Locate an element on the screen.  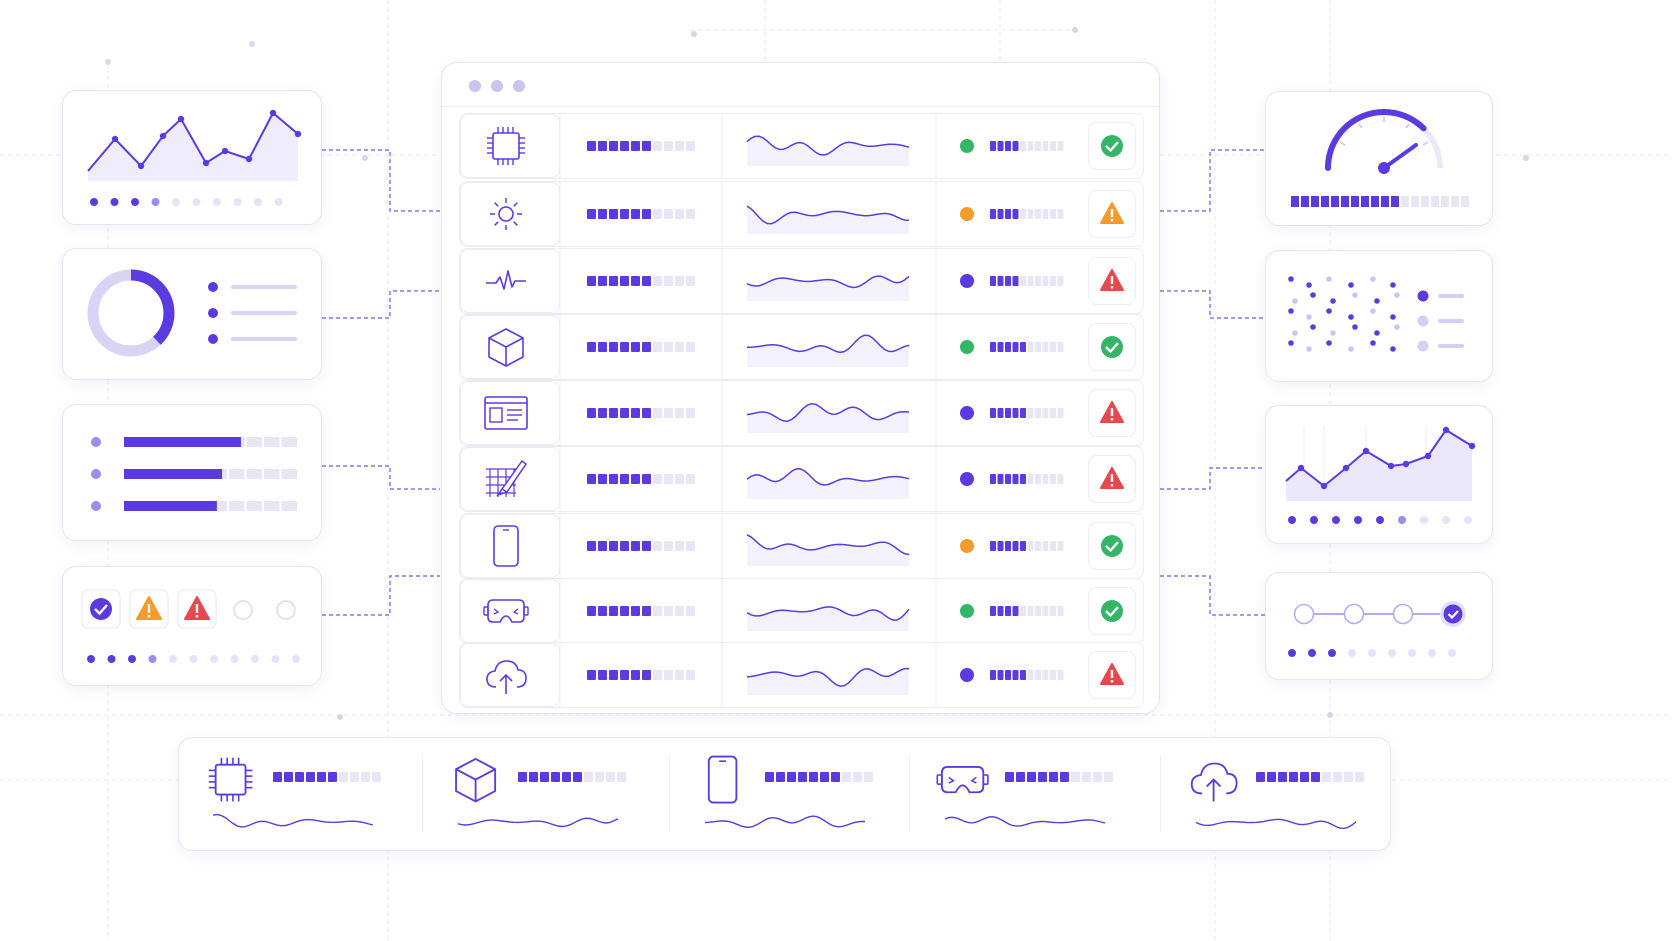
right-scatter-card is located at coordinates (1379, 316).